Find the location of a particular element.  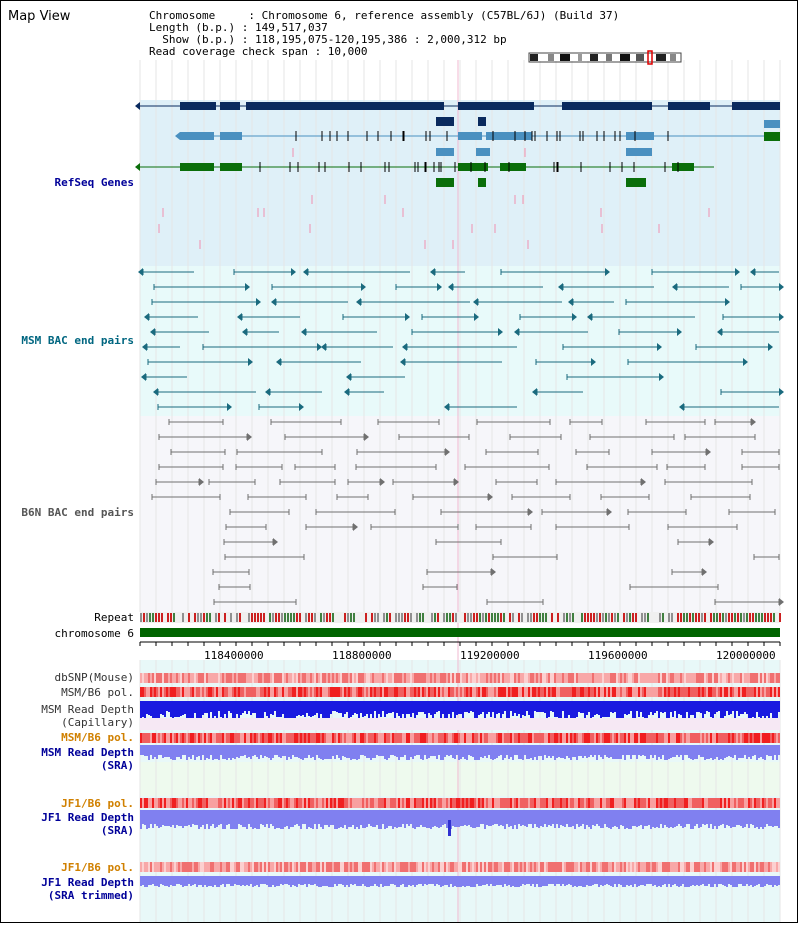

refseq-genes-label: RefSeq Genes is located at coordinates (94, 182).